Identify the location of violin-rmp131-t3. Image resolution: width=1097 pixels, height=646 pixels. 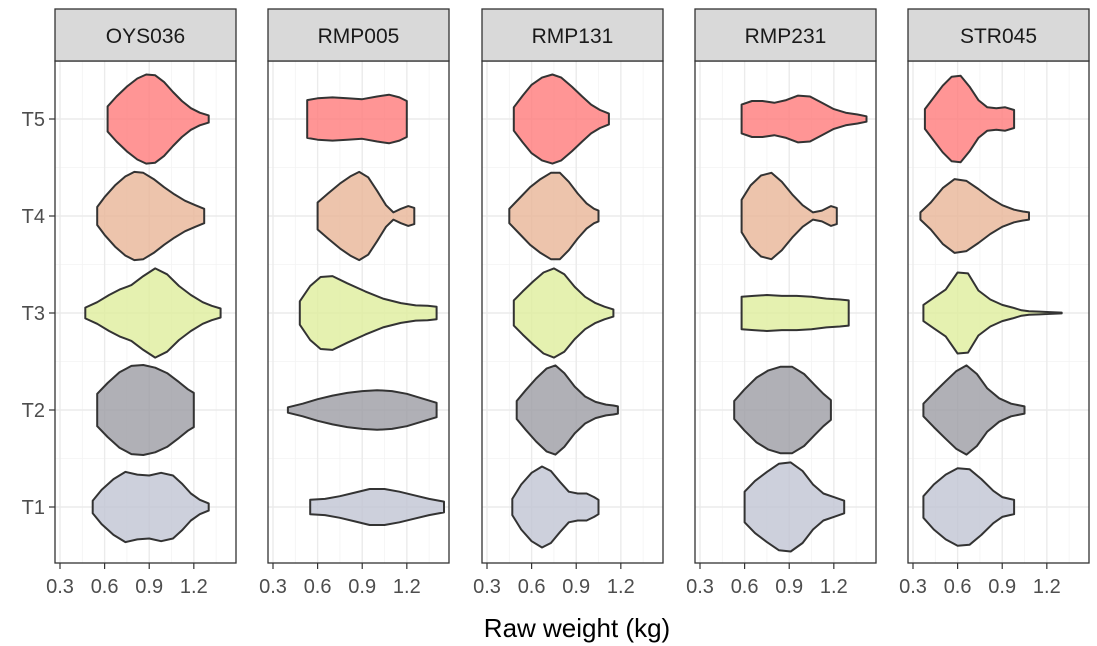
(563, 313).